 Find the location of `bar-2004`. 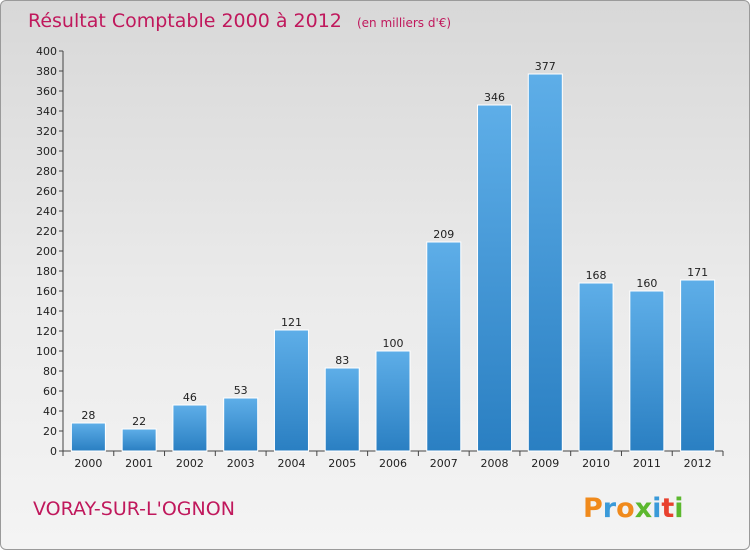

bar-2004 is located at coordinates (291, 390).